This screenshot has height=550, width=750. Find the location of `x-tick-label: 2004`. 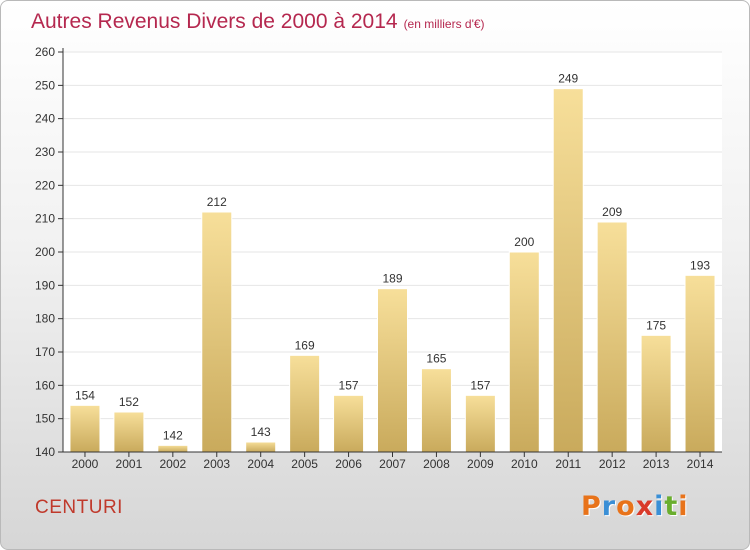

x-tick-label: 2004 is located at coordinates (260, 464).